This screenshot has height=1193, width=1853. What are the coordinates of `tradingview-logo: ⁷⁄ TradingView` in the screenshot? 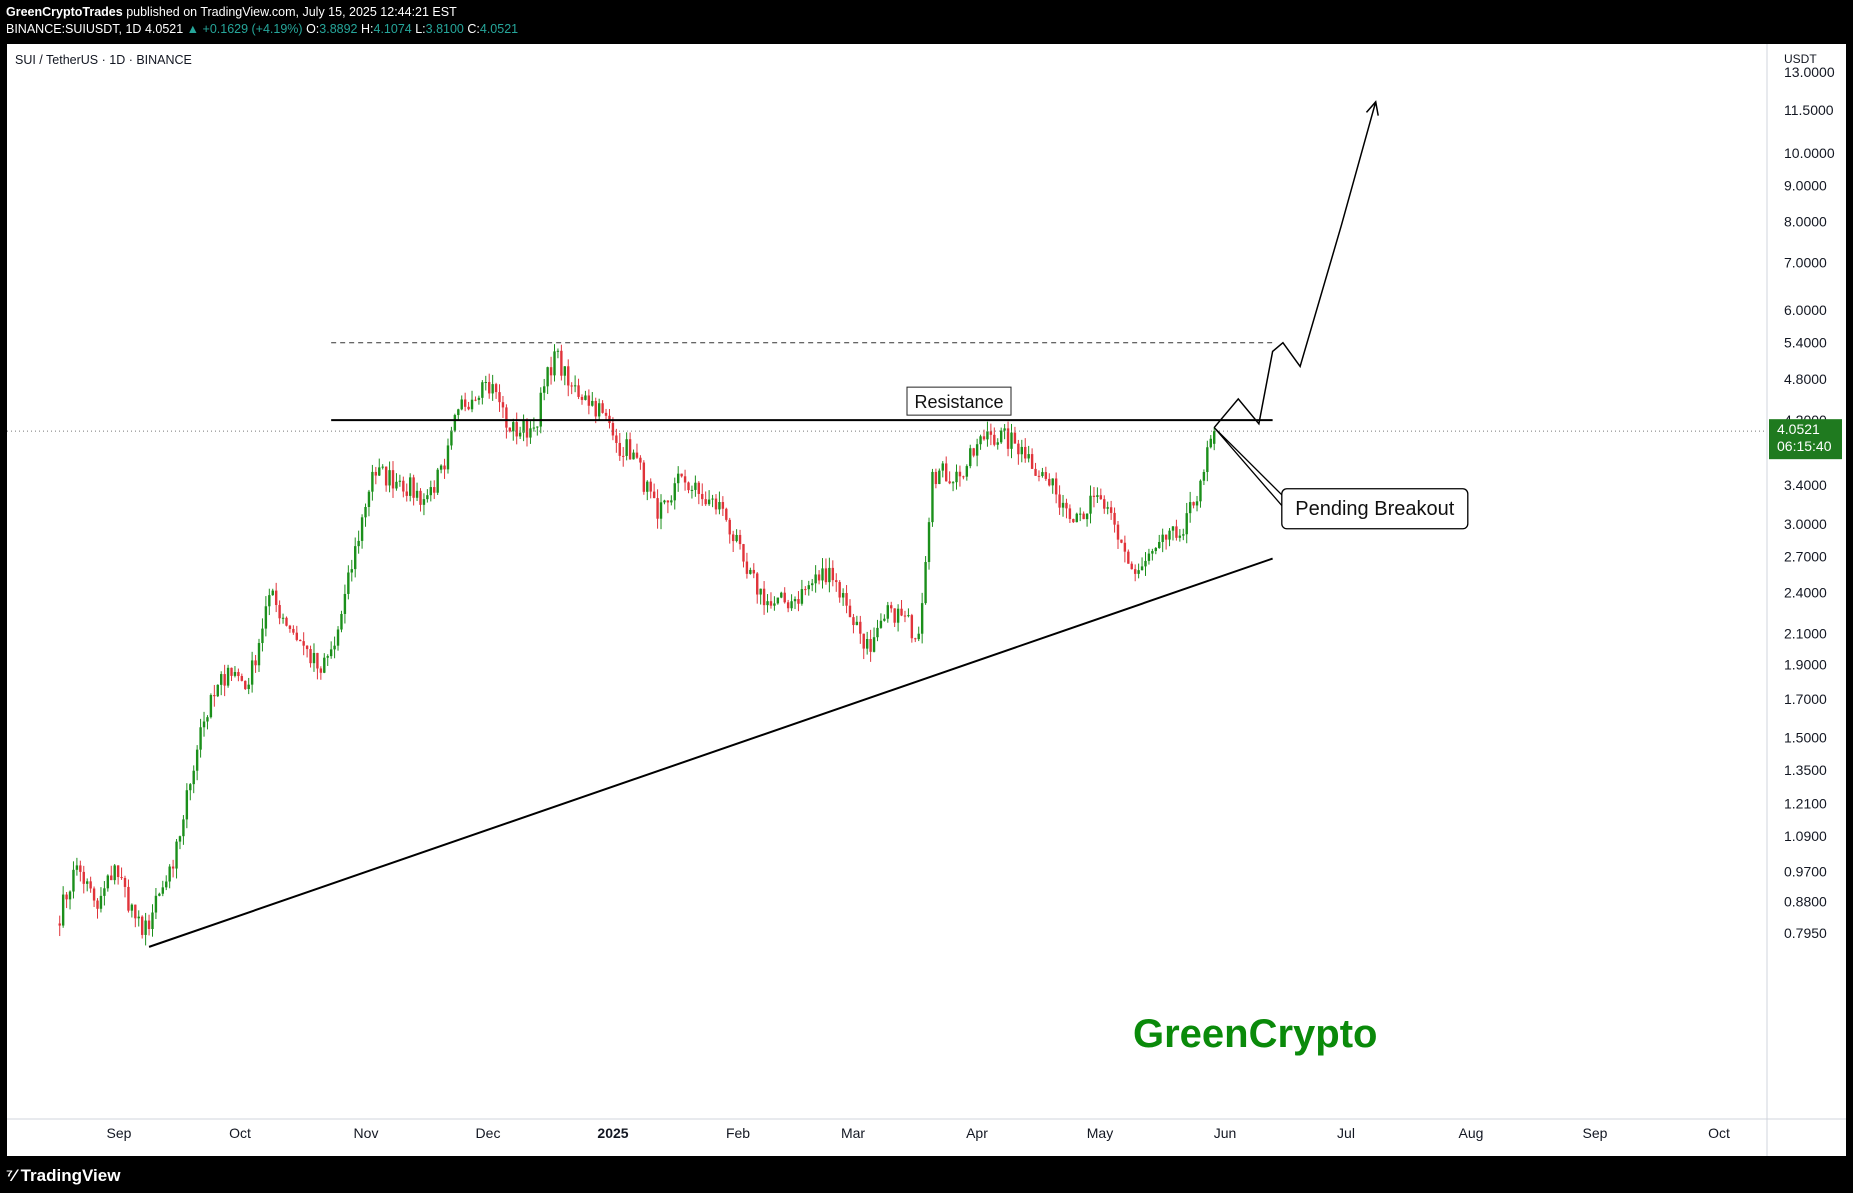 It's located at (63, 1176).